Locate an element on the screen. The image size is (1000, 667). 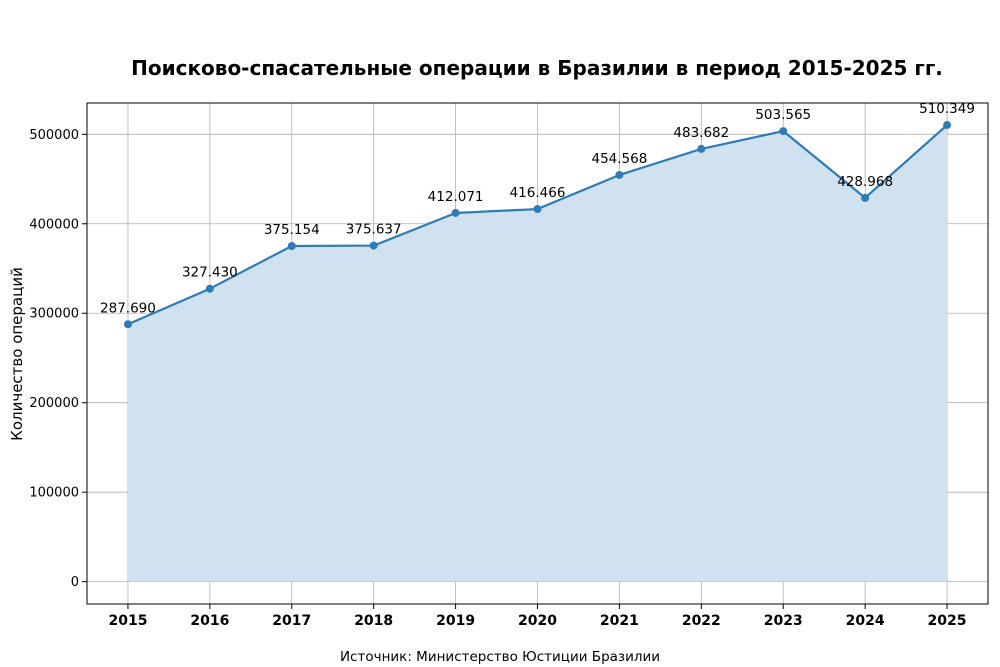
y-tick-label-3: 300000 is located at coordinates (54, 314).